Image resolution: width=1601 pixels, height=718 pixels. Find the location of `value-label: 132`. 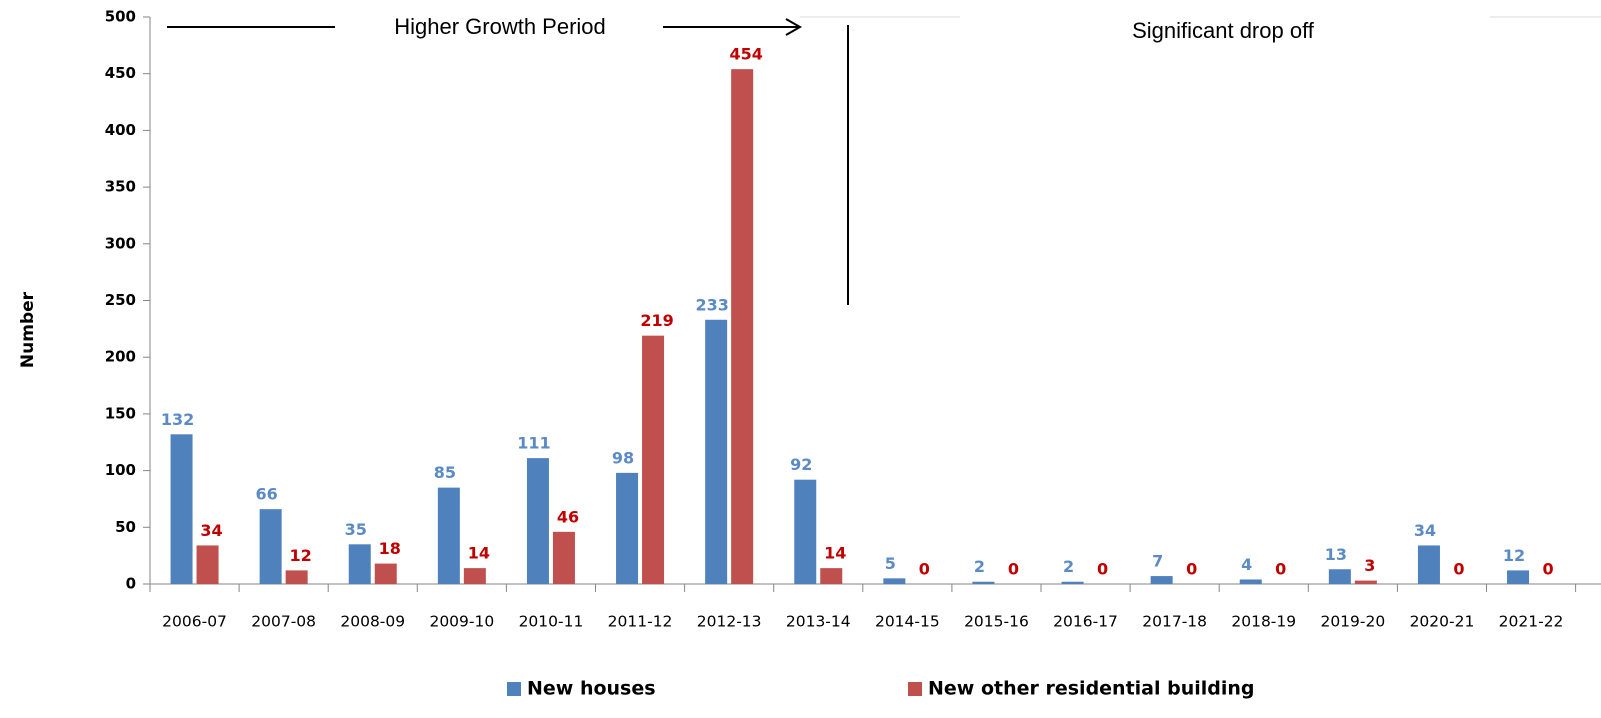

value-label: 132 is located at coordinates (177, 419).